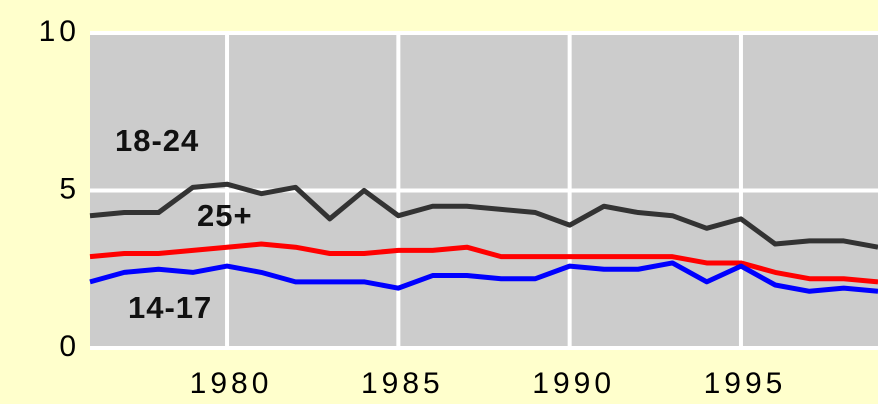 The image size is (878, 404). What do you see at coordinates (402, 383) in the screenshot?
I see `x-tick-label: 1985` at bounding box center [402, 383].